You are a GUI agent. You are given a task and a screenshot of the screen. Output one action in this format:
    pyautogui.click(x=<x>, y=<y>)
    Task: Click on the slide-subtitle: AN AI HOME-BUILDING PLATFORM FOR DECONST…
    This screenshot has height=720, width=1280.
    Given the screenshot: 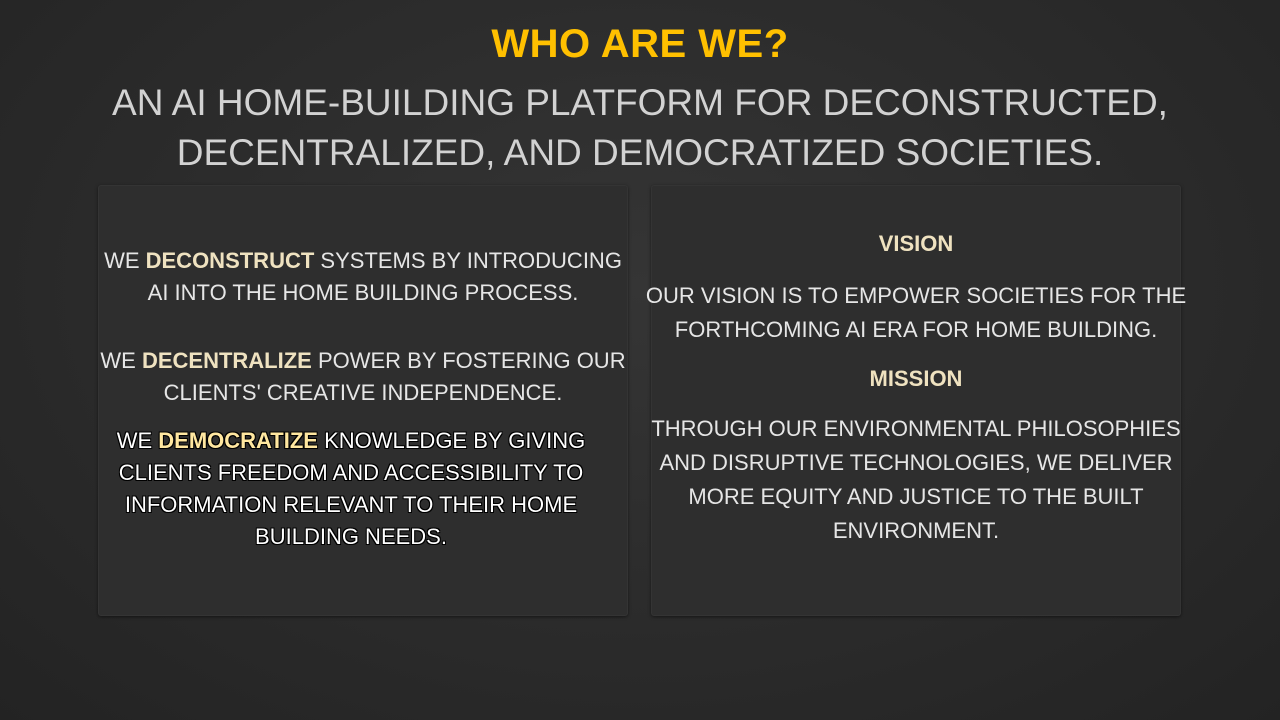 What is the action you would take?
    pyautogui.click(x=640, y=128)
    